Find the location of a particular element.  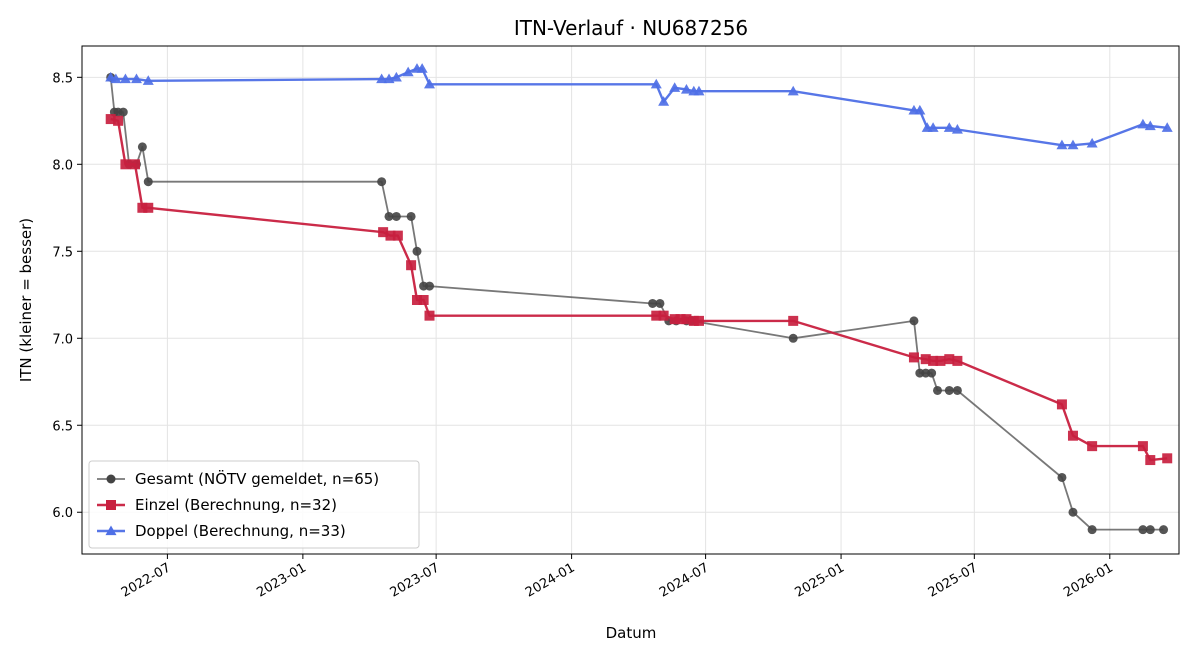

y-tick-label: 6.5 is located at coordinates (62, 426).